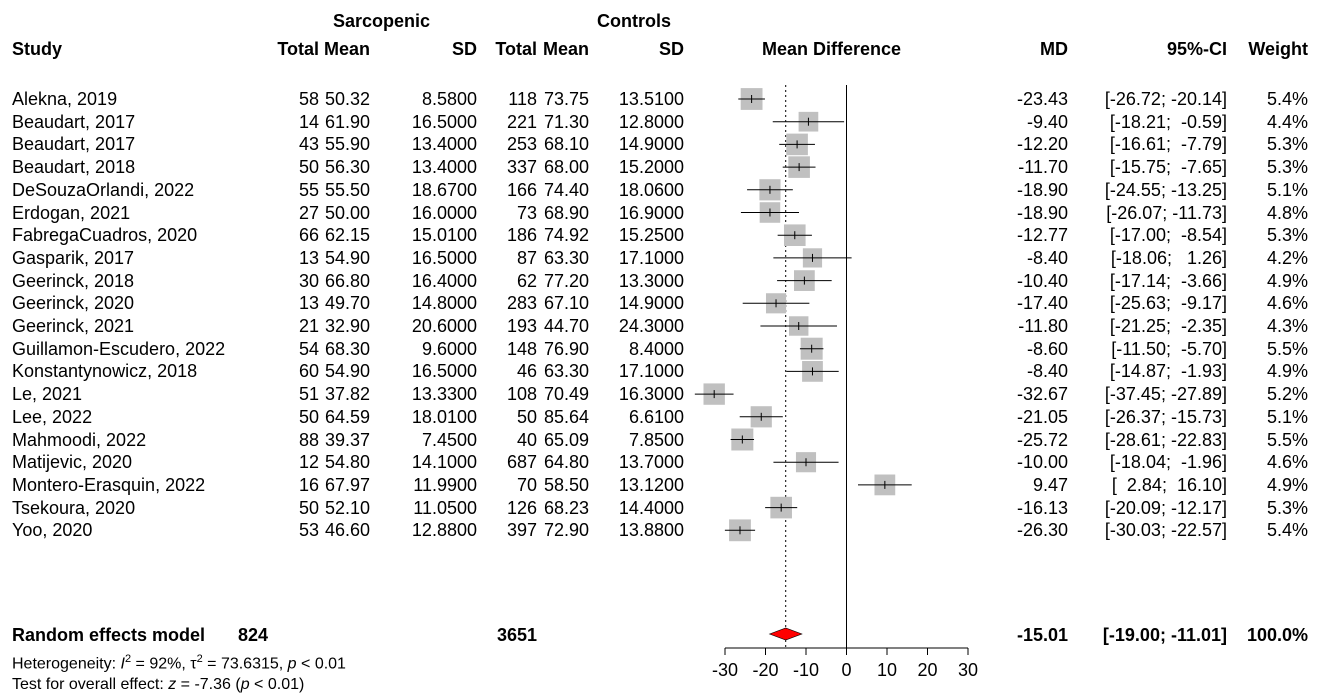  What do you see at coordinates (566, 121) in the screenshot?
I see `study-mean-controls: 71.30` at bounding box center [566, 121].